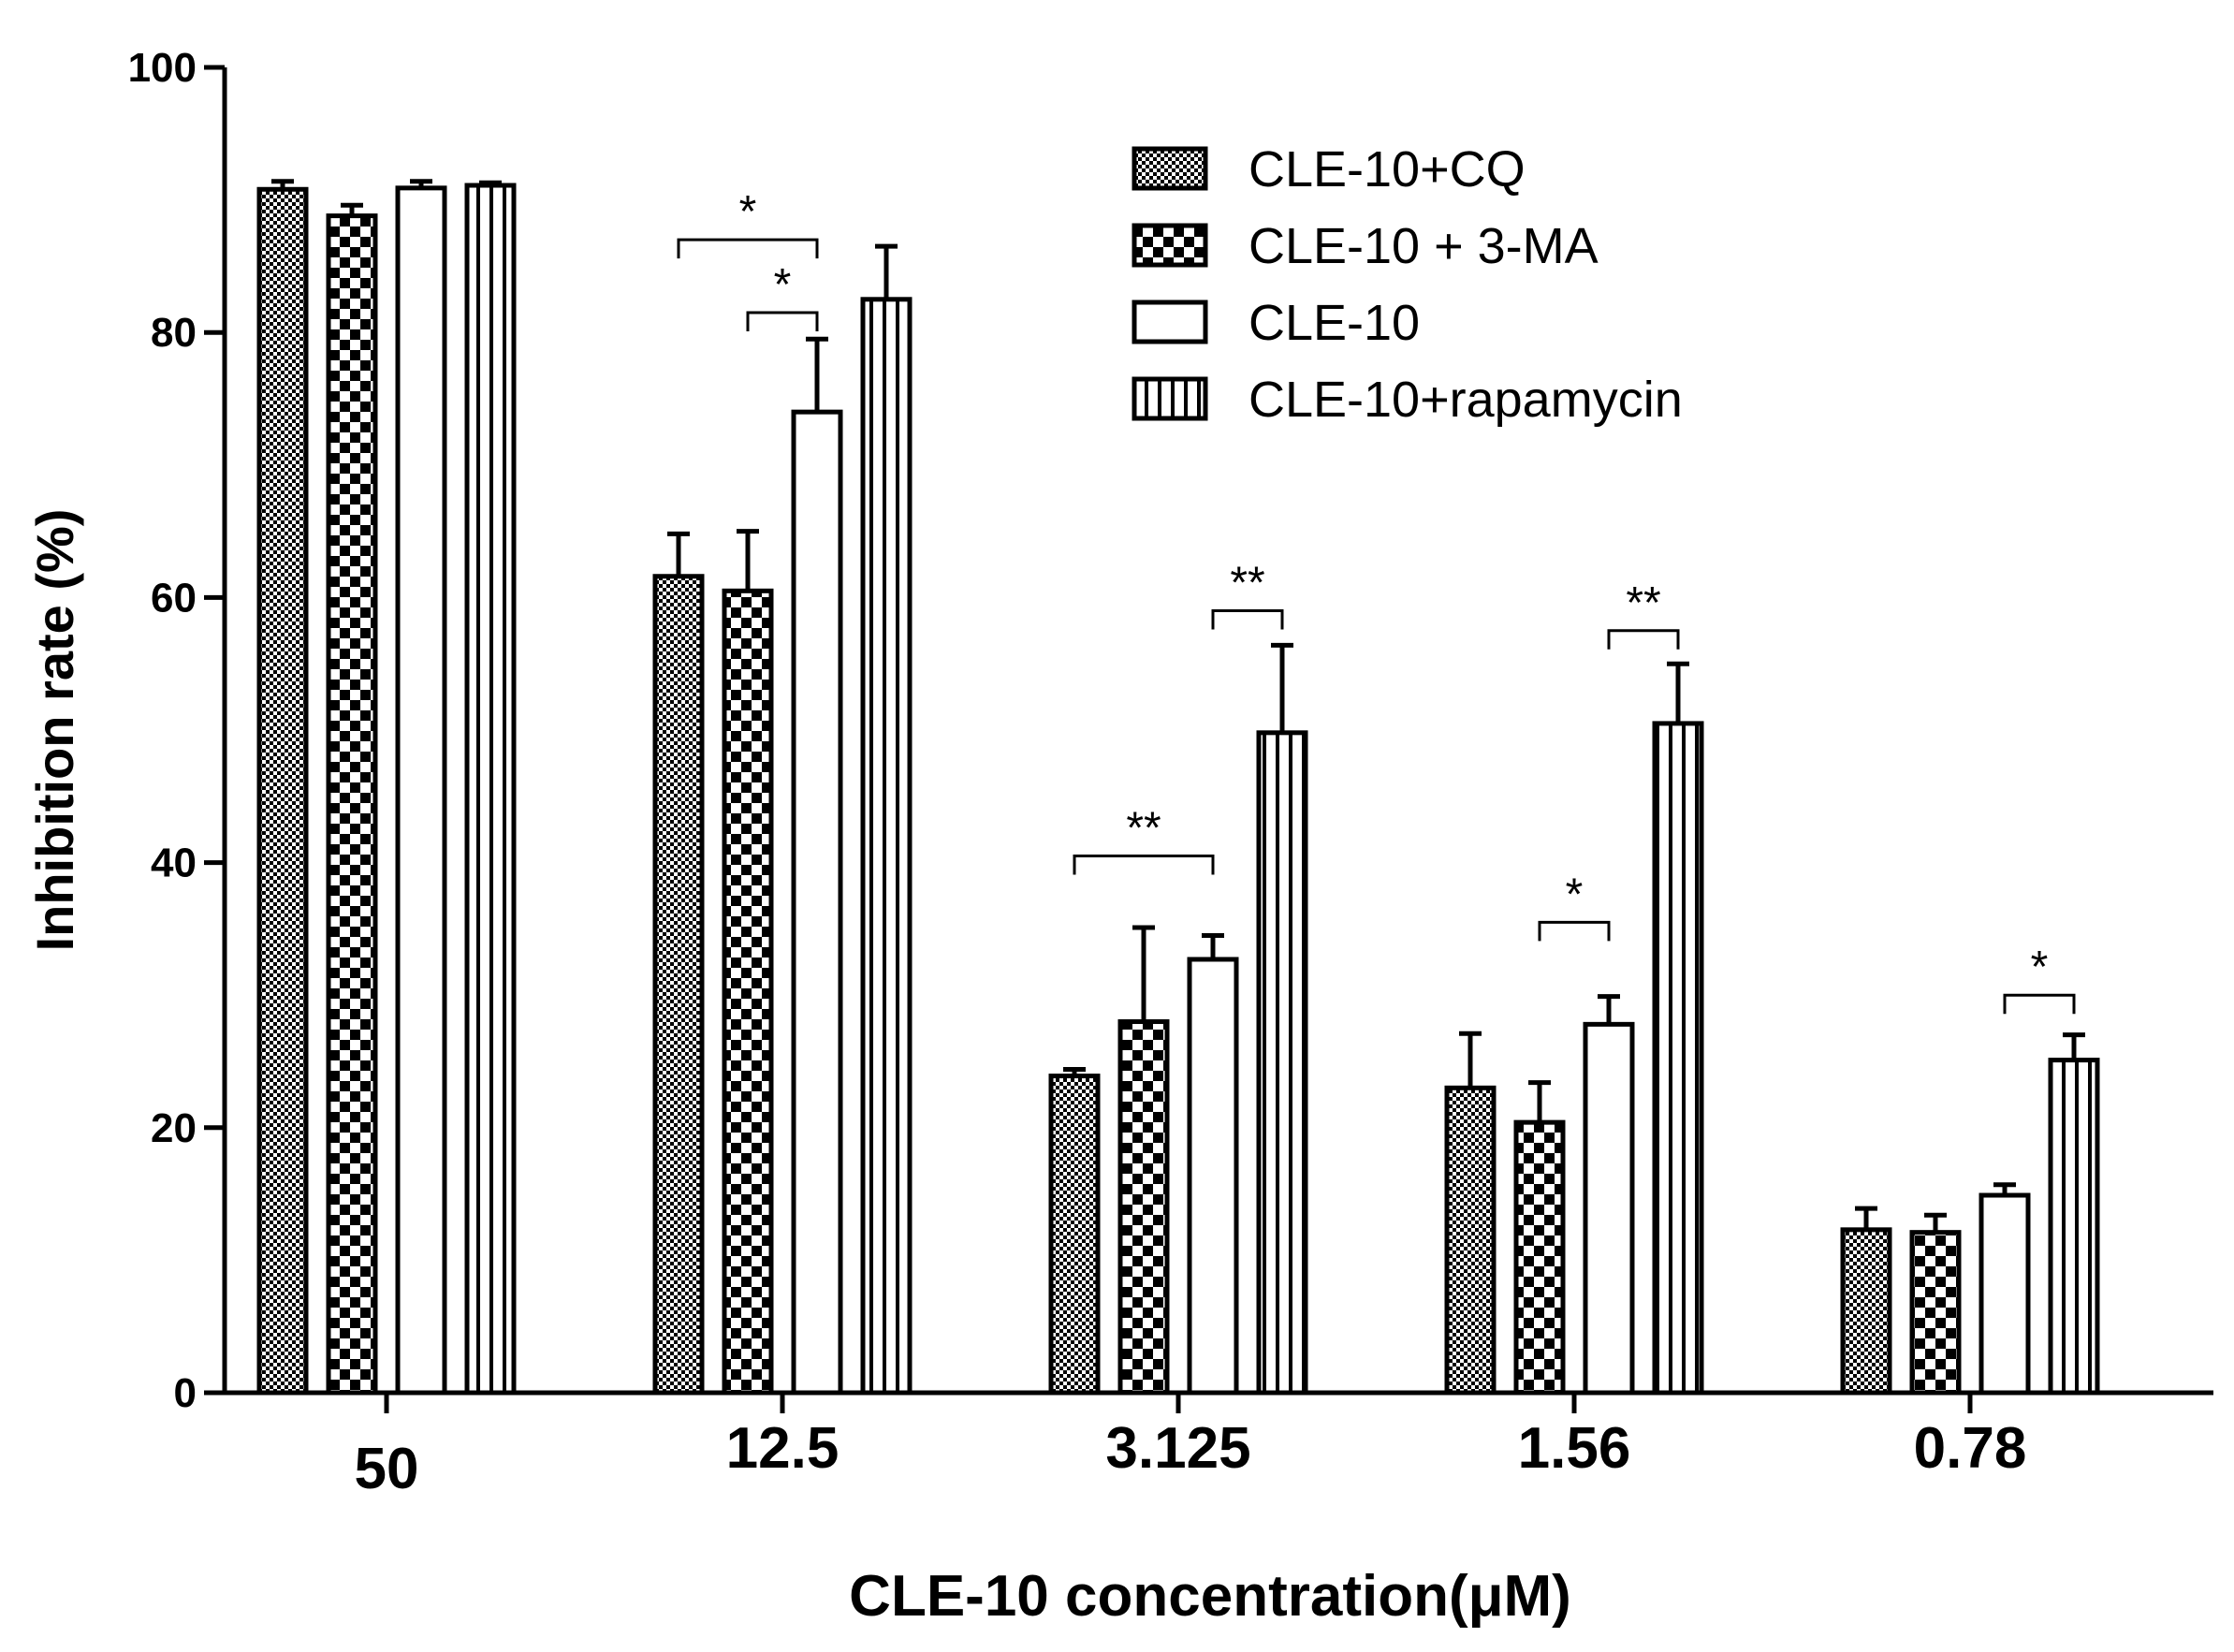 This screenshot has width=2234, height=1652. What do you see at coordinates (162, 68) in the screenshot?
I see `y-tick-label: 100` at bounding box center [162, 68].